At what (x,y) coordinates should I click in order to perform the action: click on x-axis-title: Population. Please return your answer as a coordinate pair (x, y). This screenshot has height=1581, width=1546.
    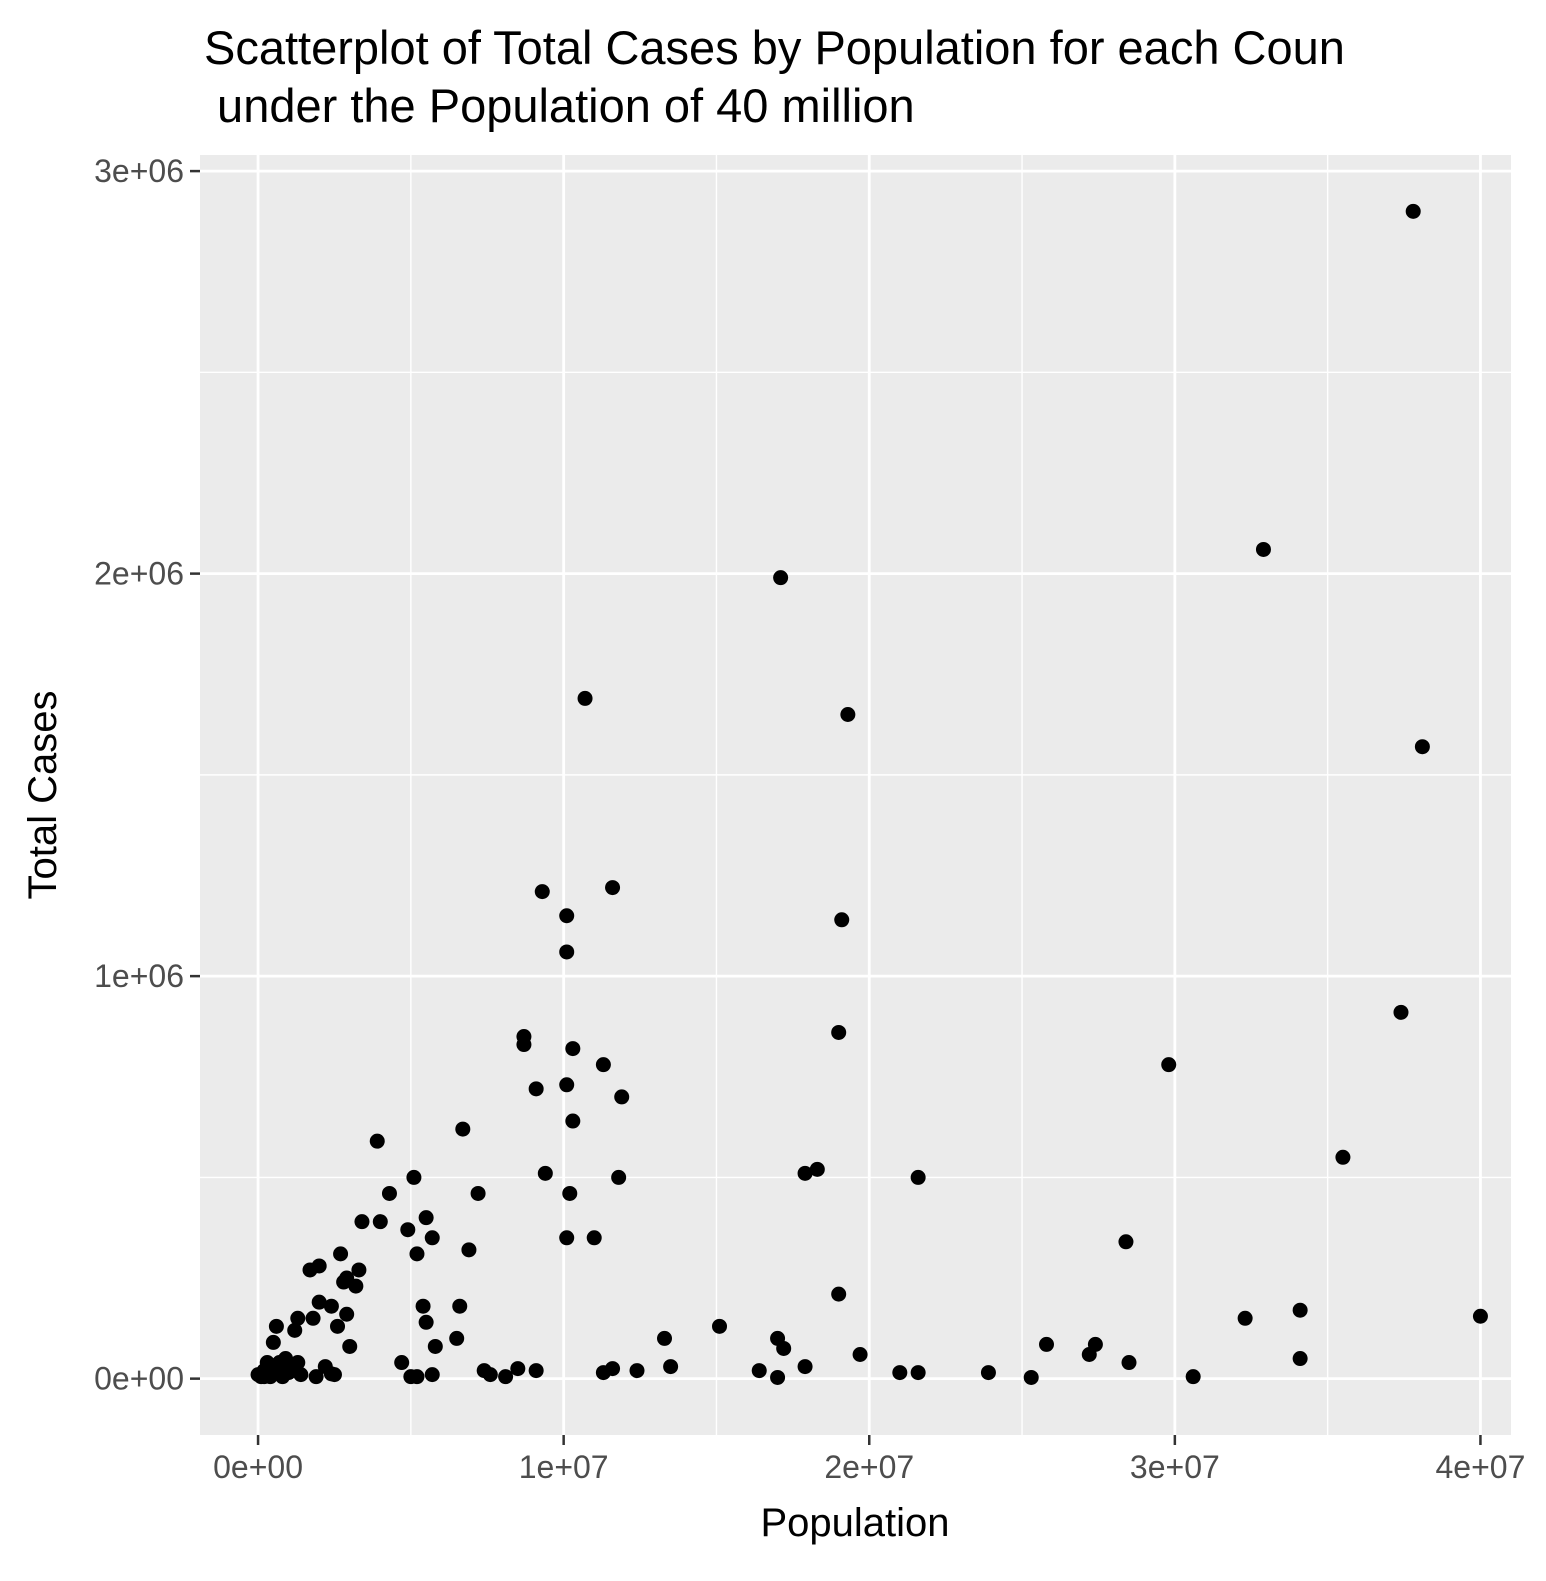
    Looking at the image, I should click on (854, 1523).